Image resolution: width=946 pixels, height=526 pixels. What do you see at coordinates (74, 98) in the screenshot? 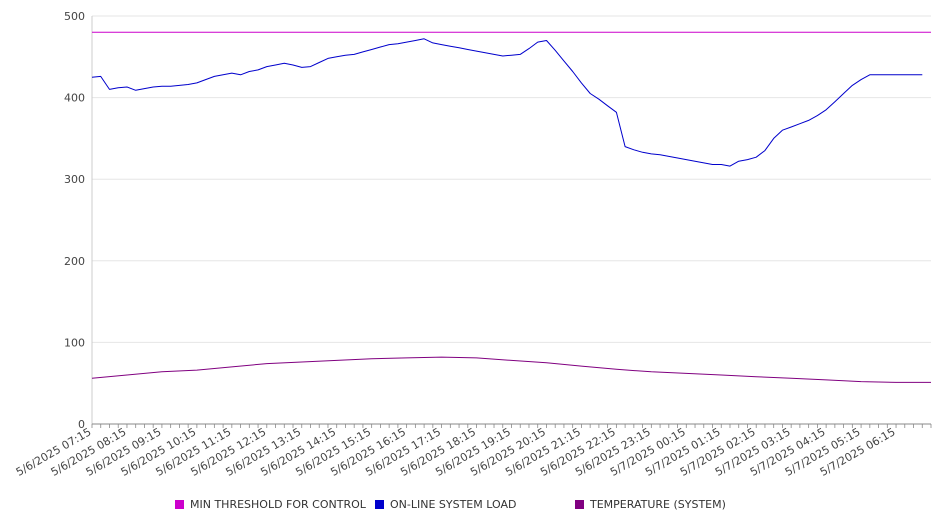
I see `y-tick-label: 400` at bounding box center [74, 98].